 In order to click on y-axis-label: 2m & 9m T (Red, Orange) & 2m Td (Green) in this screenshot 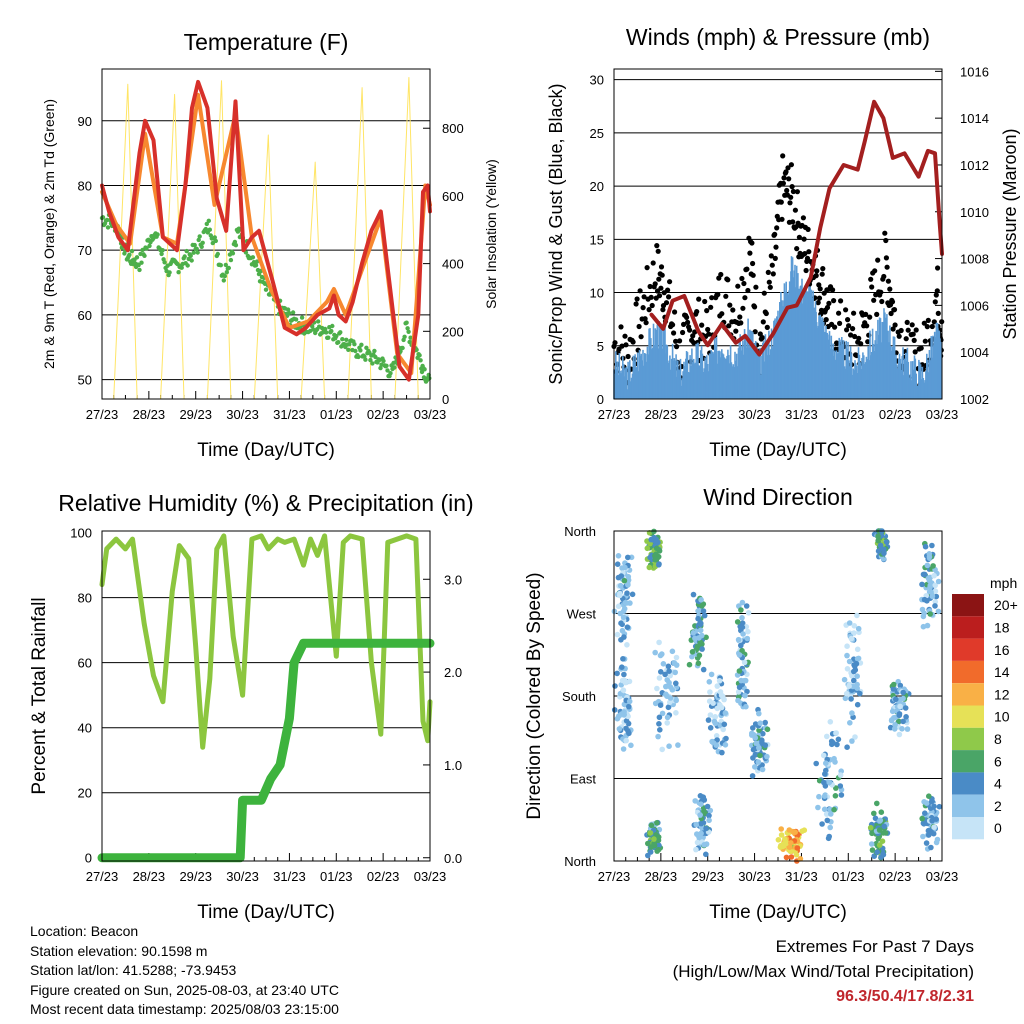, I will do `click(49, 234)`.